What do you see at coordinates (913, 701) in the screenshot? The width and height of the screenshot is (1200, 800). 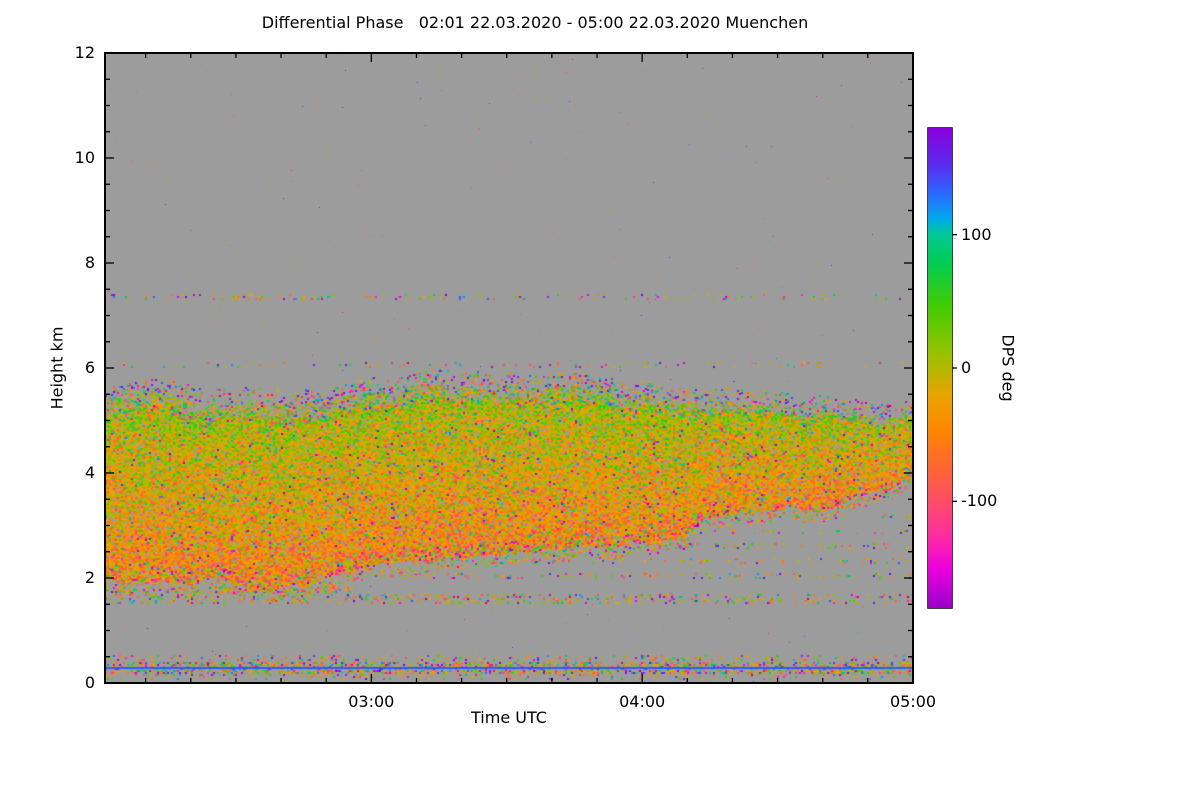 I see `x-tick-label: 05:00` at bounding box center [913, 701].